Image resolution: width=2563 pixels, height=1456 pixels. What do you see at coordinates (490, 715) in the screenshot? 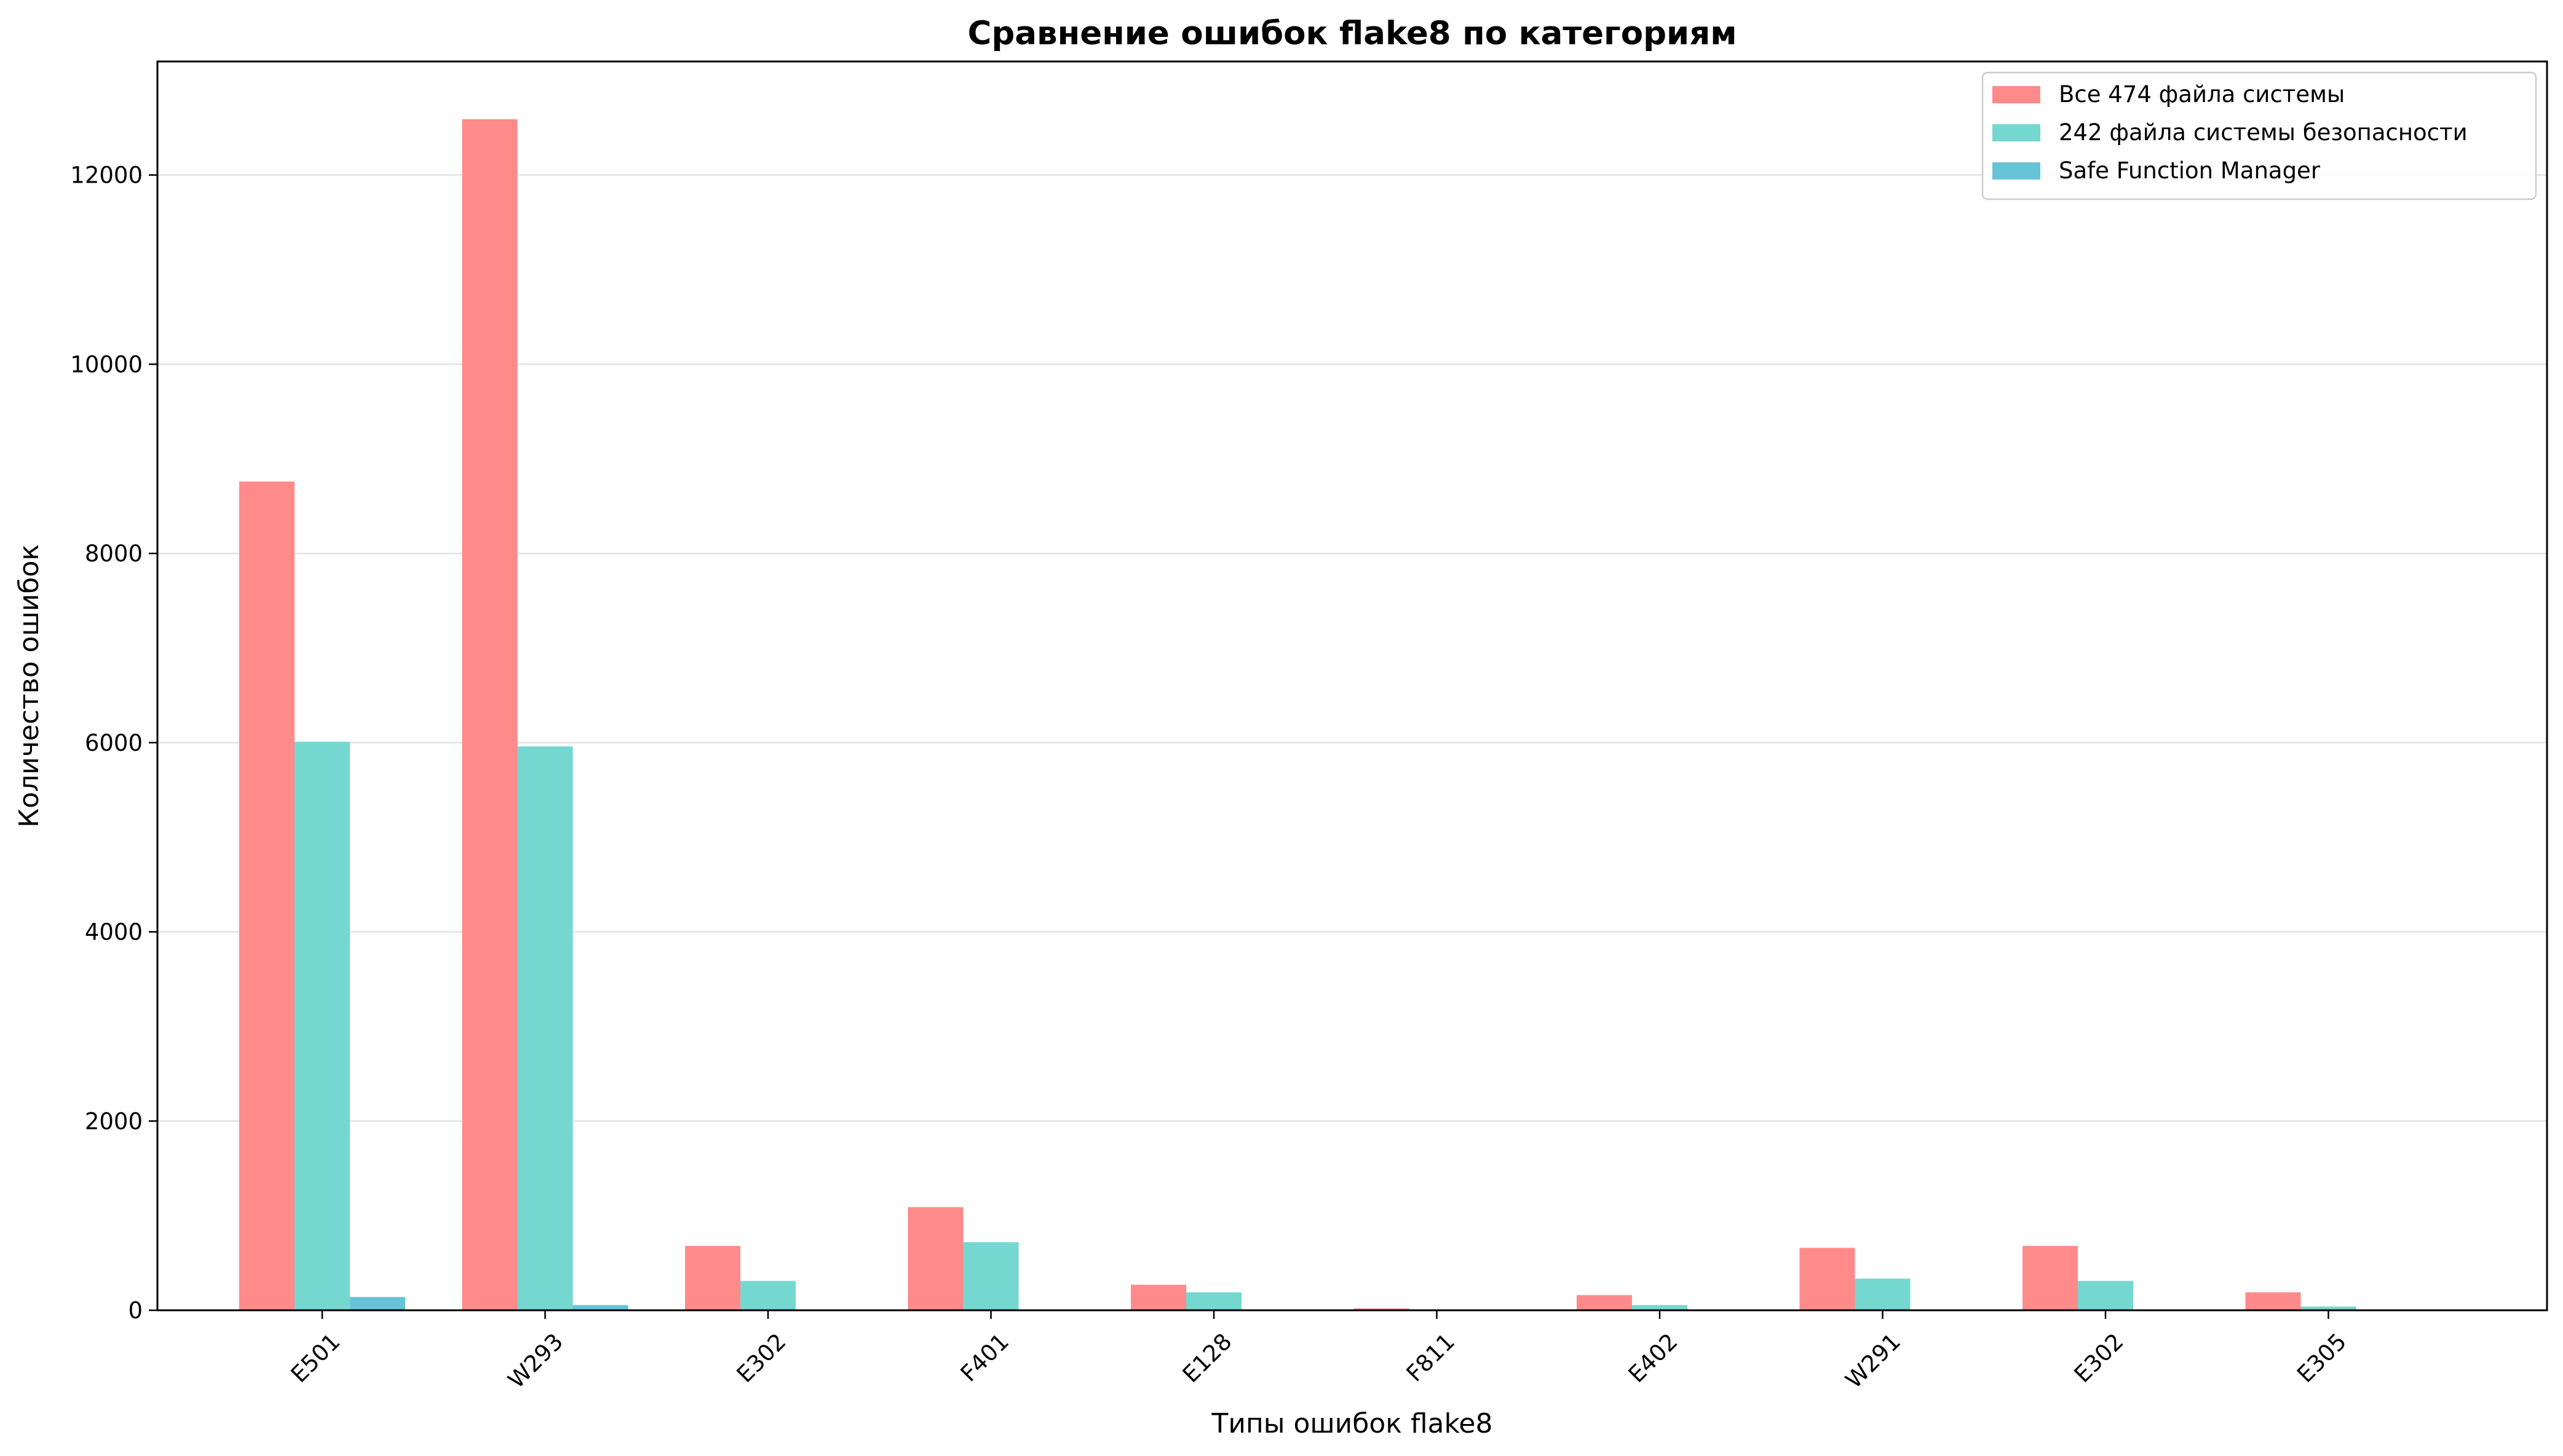
I see `bar-1-w293` at bounding box center [490, 715].